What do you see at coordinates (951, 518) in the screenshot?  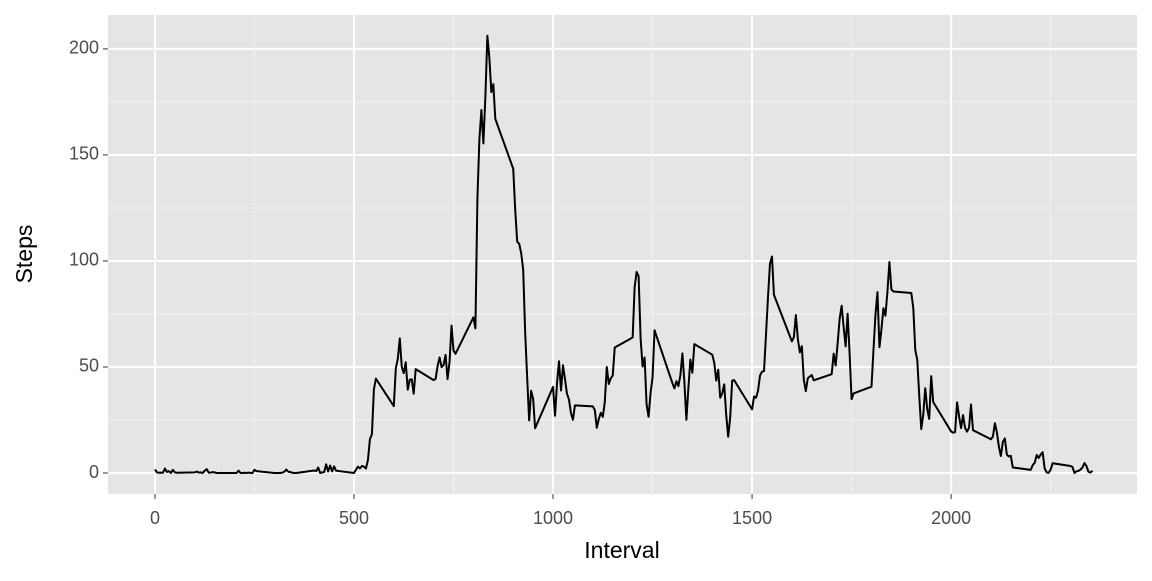 I see `x-tick-label: 2000` at bounding box center [951, 518].